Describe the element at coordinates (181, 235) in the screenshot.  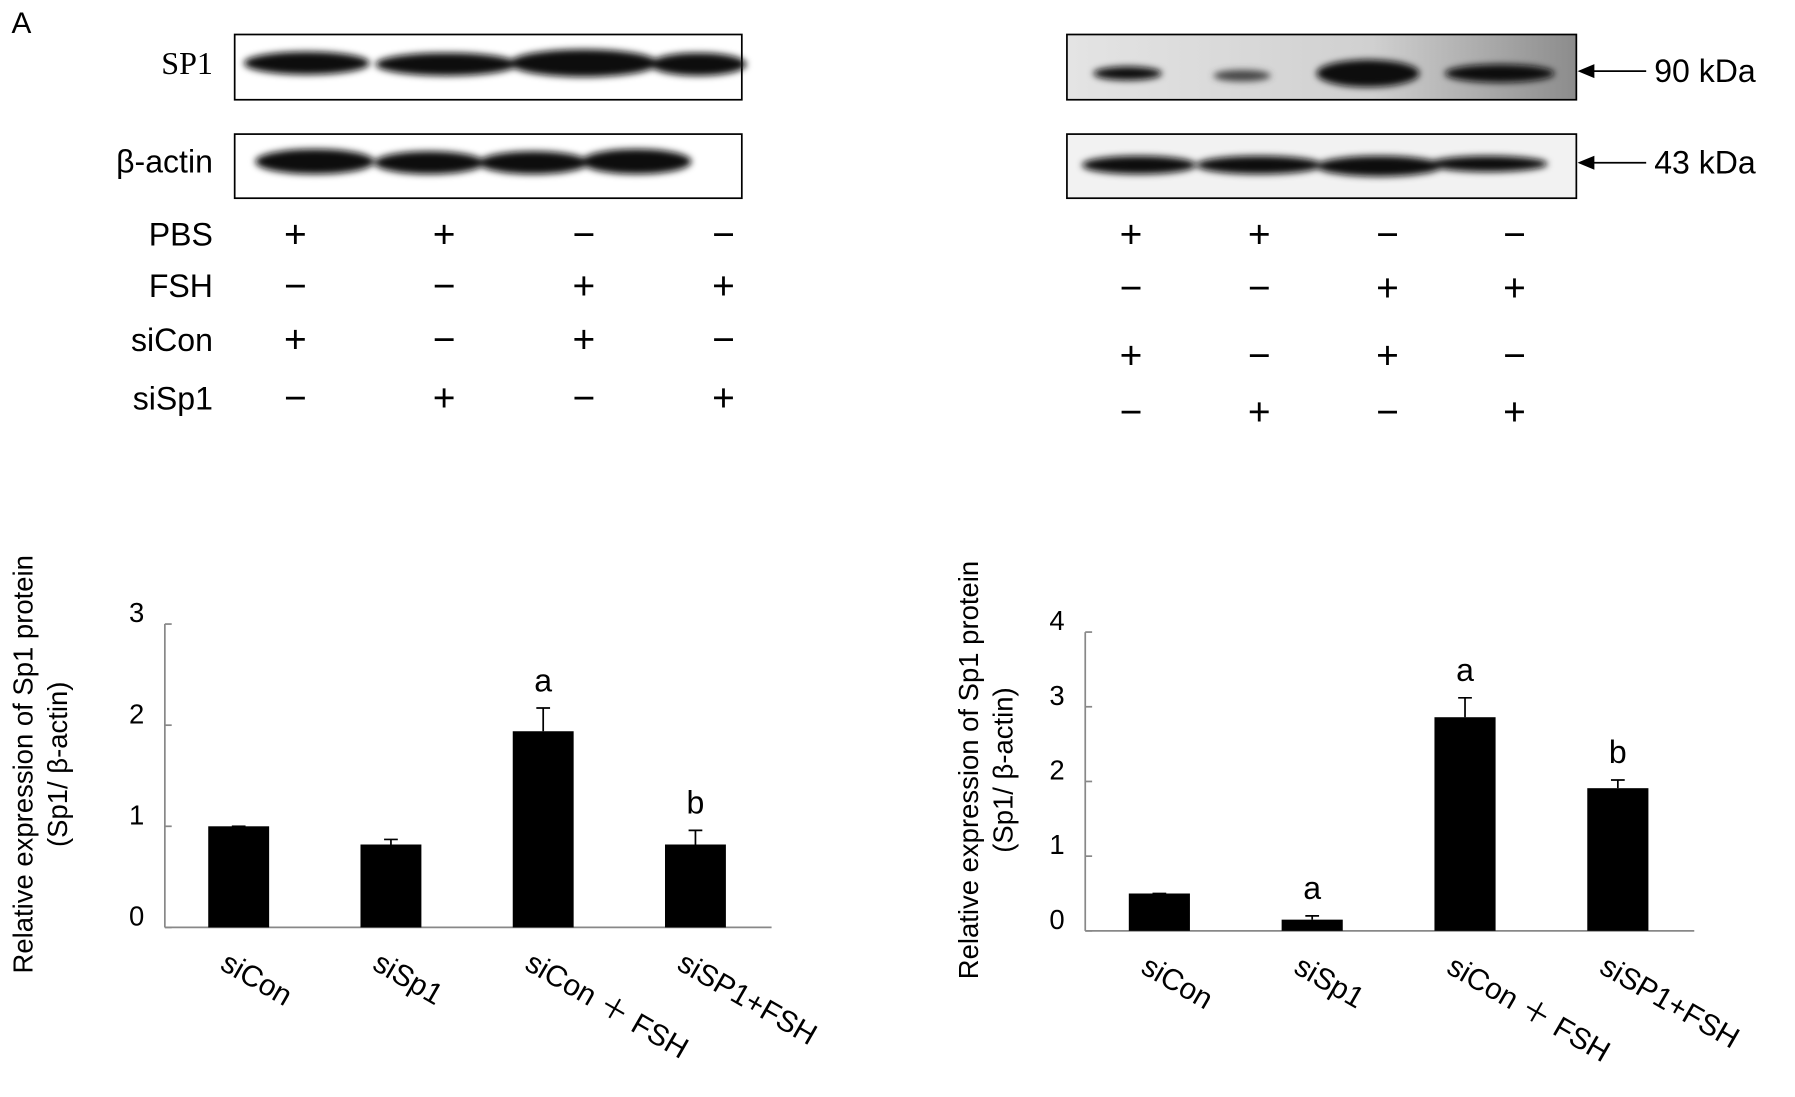
I see `row-label: PBS` at that location.